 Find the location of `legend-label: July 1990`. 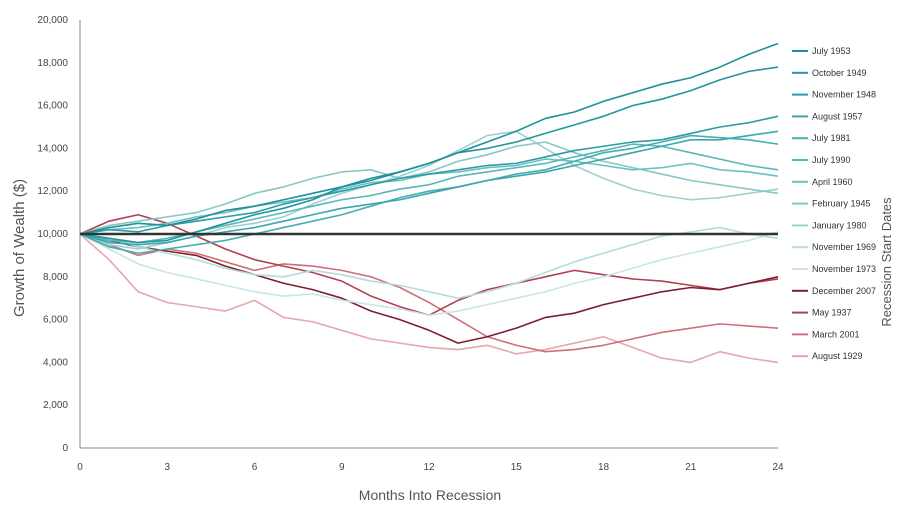

legend-label: July 1990 is located at coordinates (831, 160).